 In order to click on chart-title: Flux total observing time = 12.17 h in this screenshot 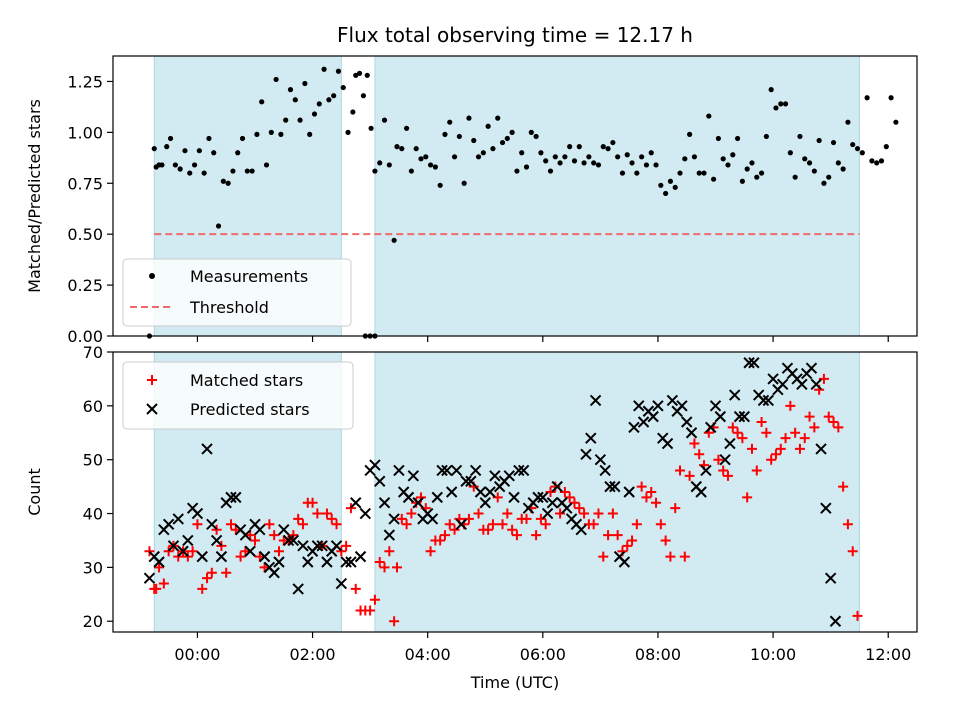, I will do `click(515, 35)`.